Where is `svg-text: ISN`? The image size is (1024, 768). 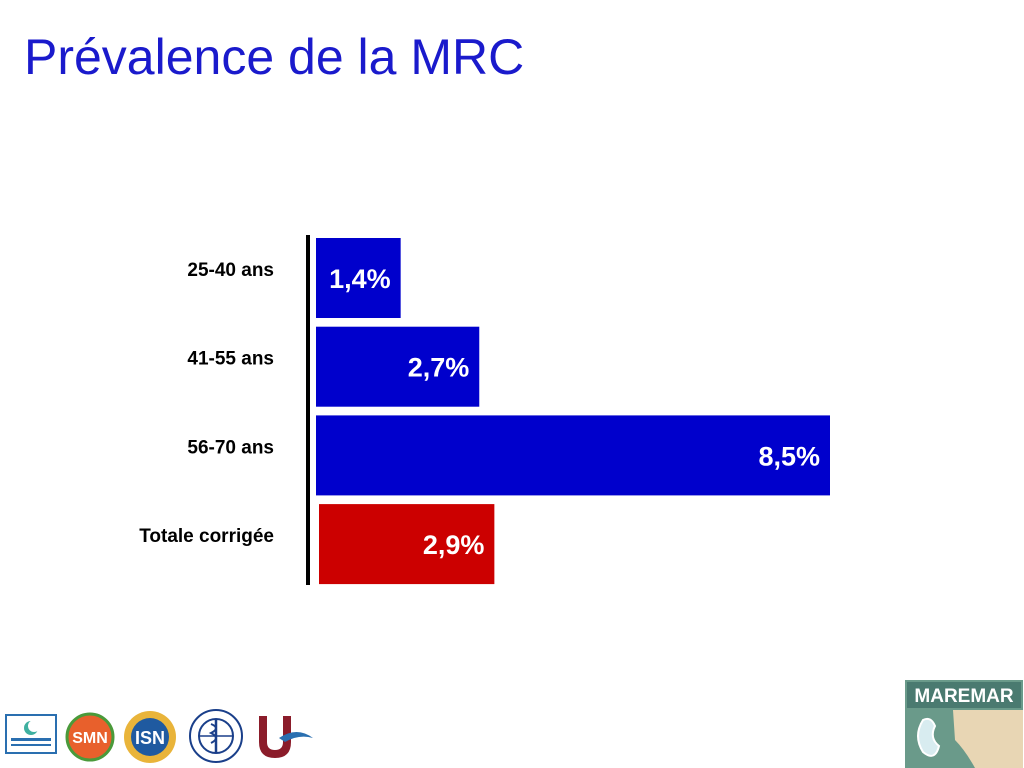
svg-text: ISN is located at coordinates (150, 738).